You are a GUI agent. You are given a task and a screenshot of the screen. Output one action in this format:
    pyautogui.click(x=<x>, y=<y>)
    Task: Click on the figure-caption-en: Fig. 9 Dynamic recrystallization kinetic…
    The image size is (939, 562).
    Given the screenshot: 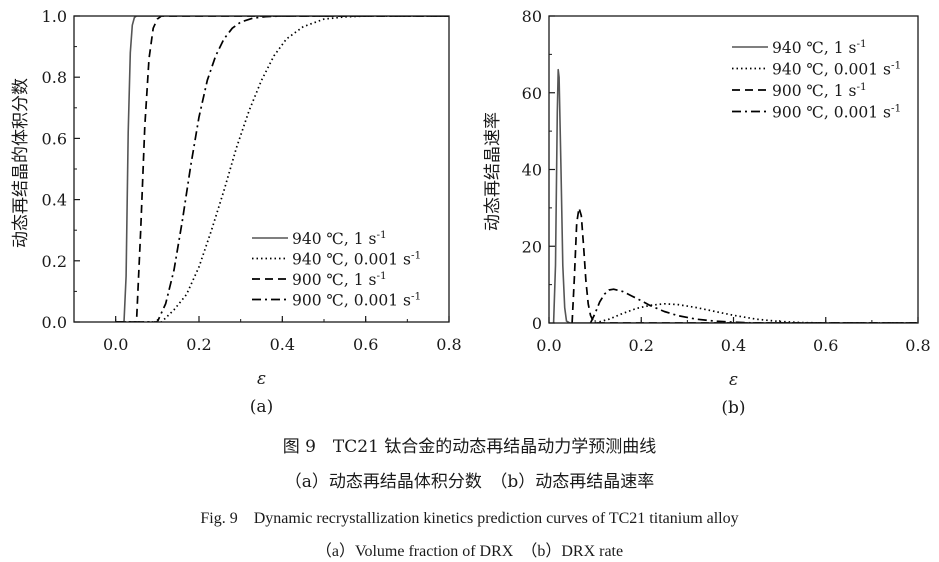 What is the action you would take?
    pyautogui.click(x=469, y=518)
    